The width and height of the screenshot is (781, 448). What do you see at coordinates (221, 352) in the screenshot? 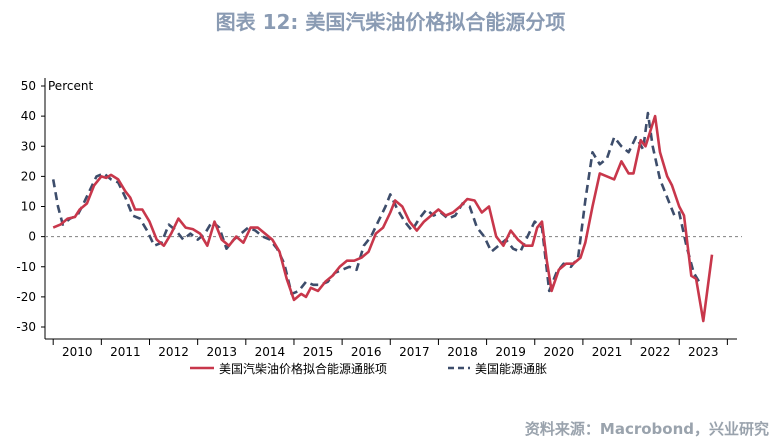
I see `x-tick-label: 2013` at bounding box center [221, 352].